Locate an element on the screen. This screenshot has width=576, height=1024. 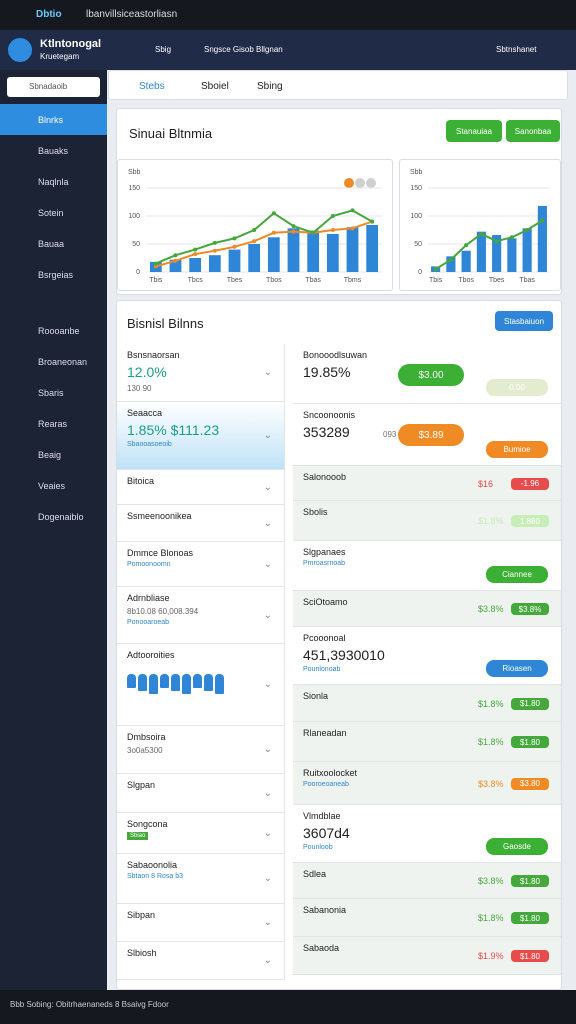
line is located at coordinates (264, 237).